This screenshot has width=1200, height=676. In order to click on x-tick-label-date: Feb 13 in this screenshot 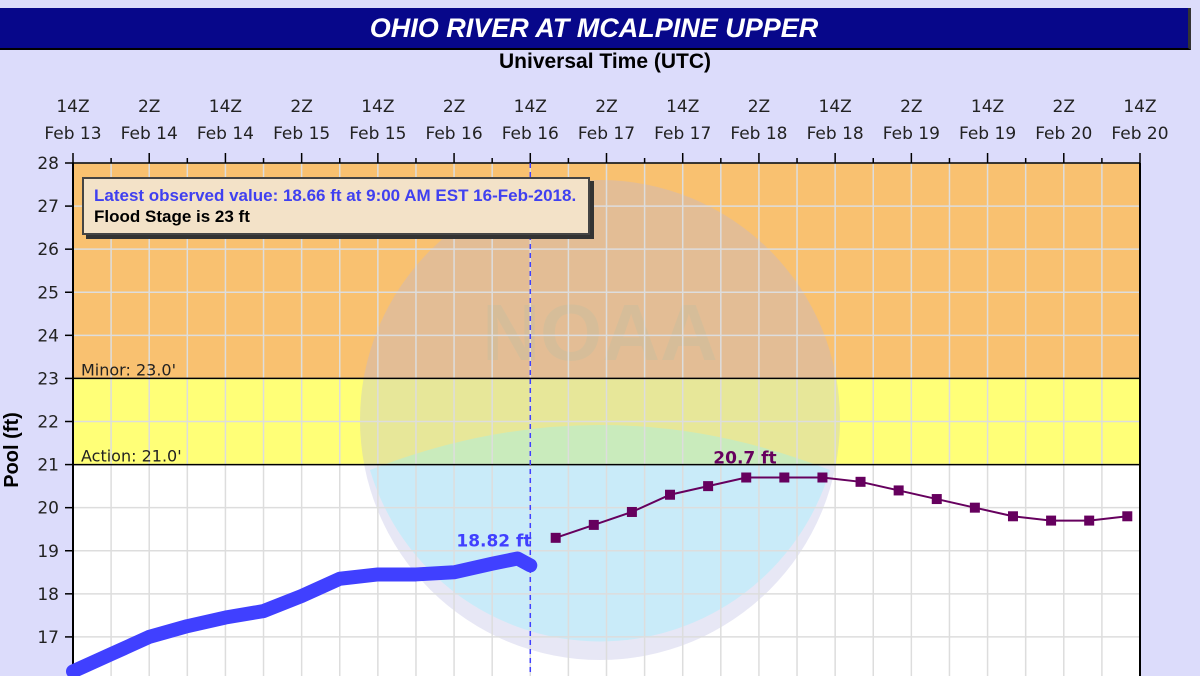, I will do `click(72, 134)`.